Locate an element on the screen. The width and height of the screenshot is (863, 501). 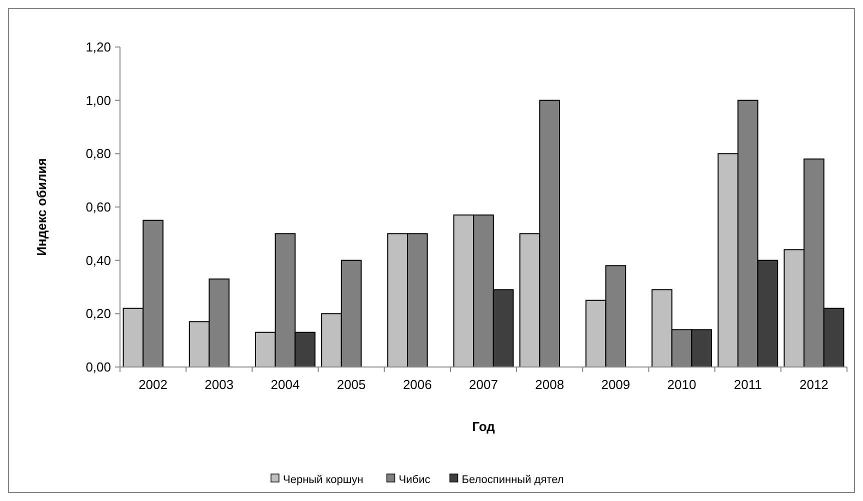
legend-label: Белоспинный дятел is located at coordinates (513, 480).